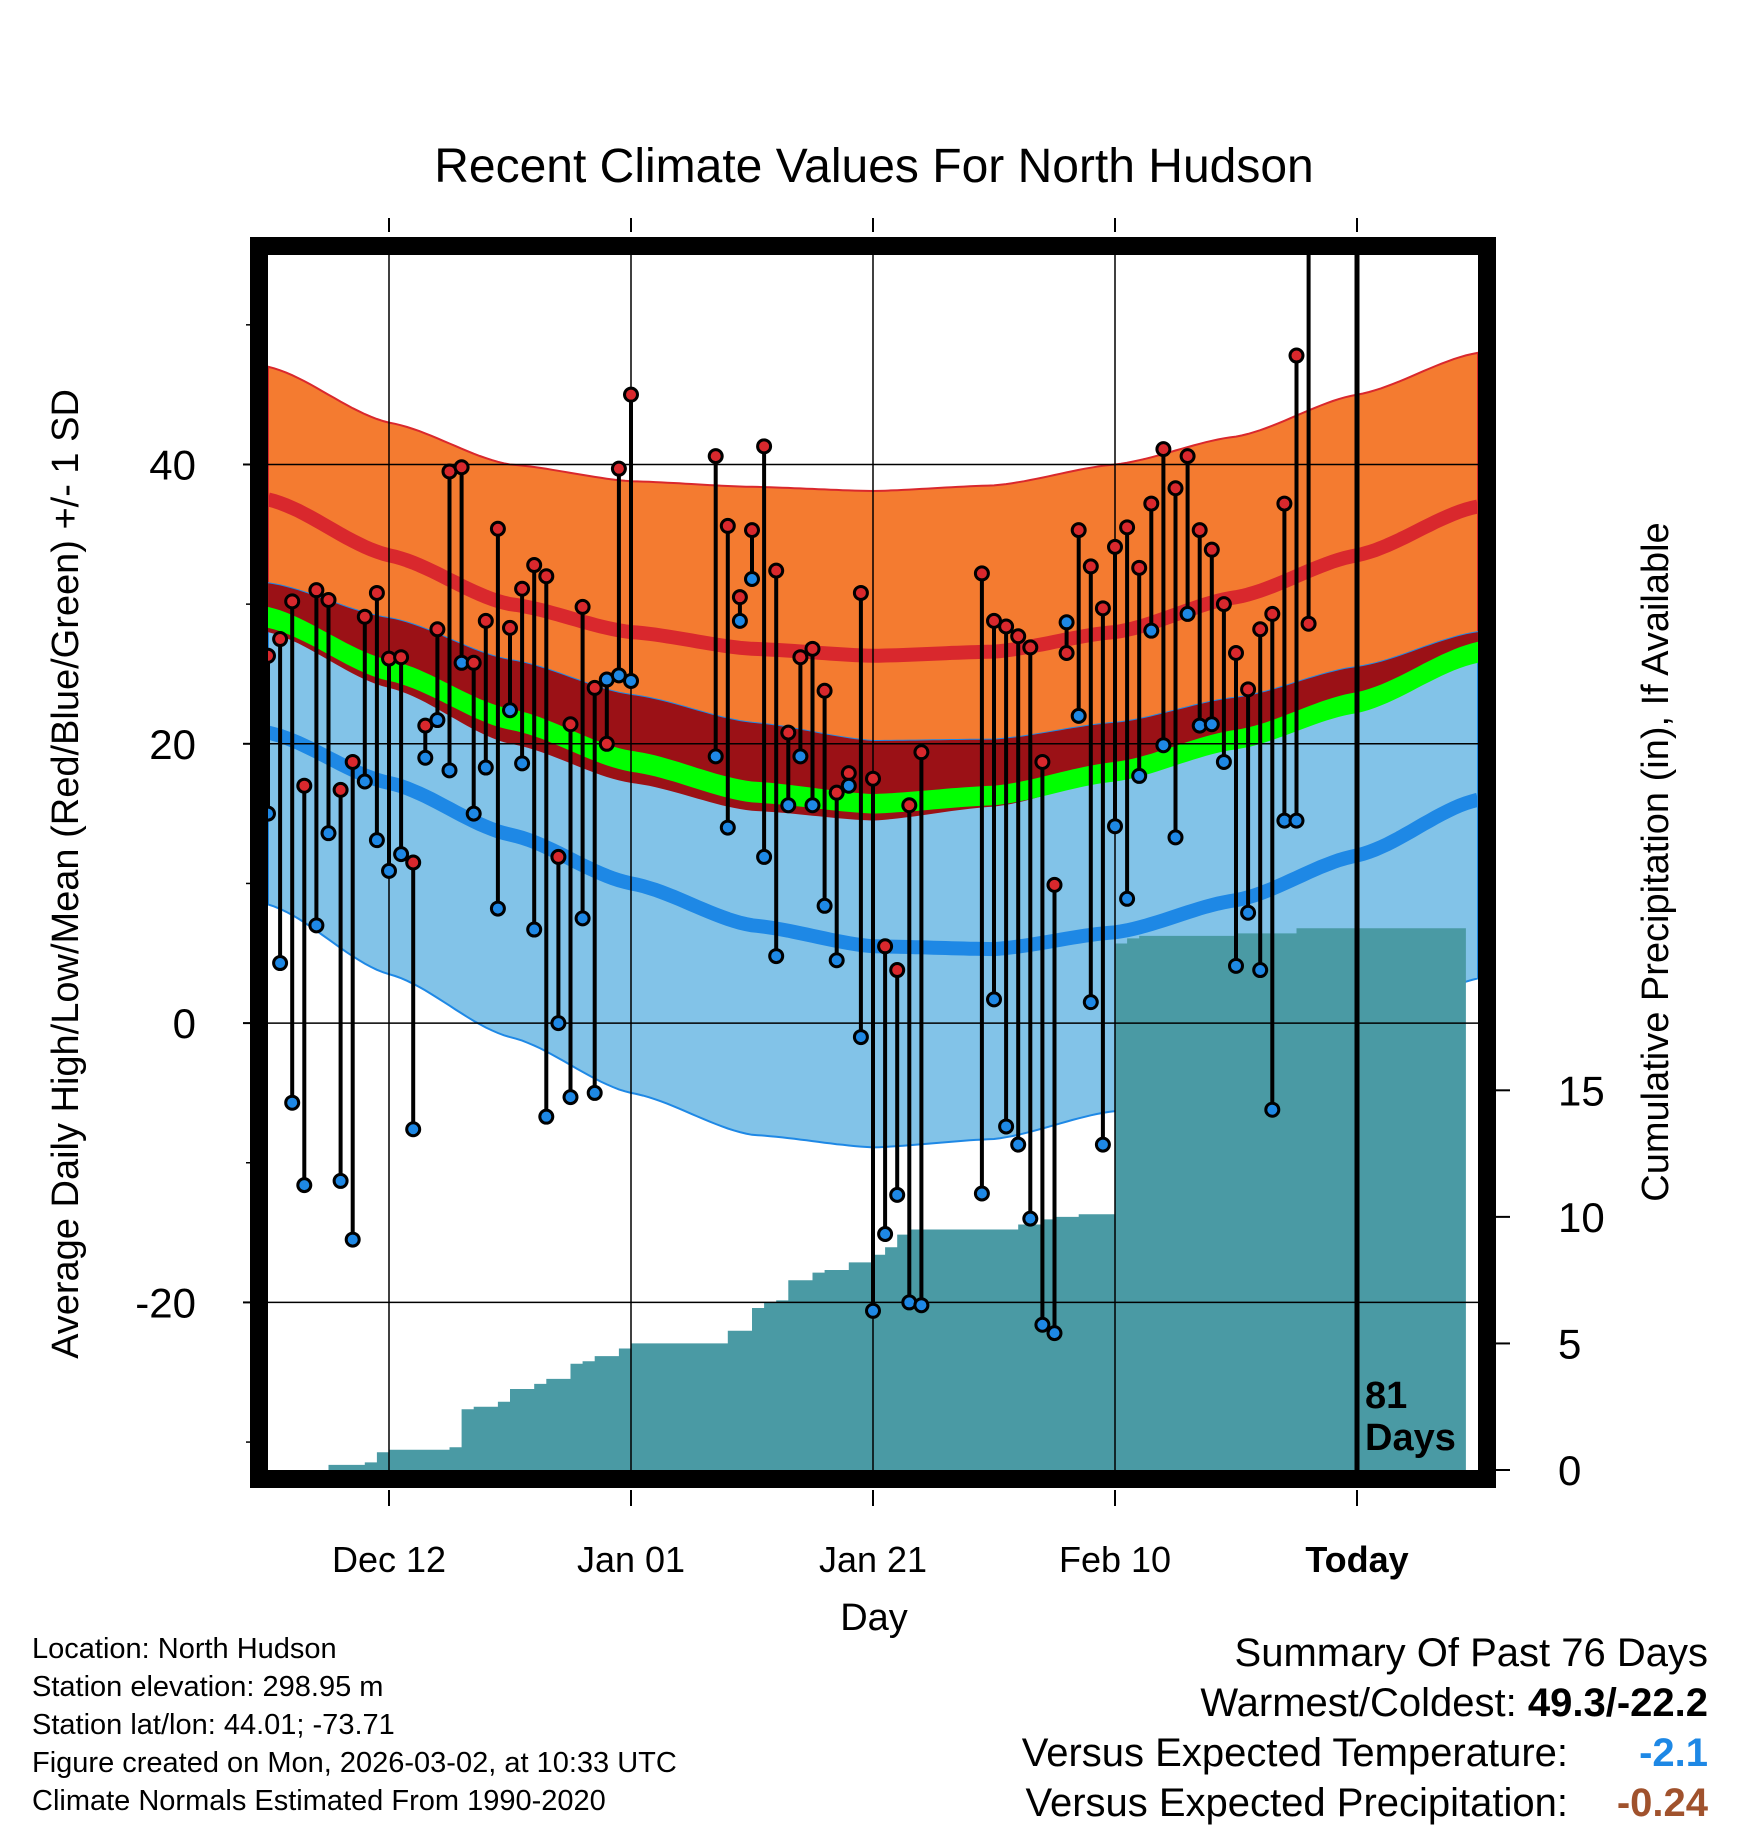 The image size is (1748, 1828). Describe the element at coordinates (1115, 1559) in the screenshot. I see `x-tick-label: Feb 10` at that location.